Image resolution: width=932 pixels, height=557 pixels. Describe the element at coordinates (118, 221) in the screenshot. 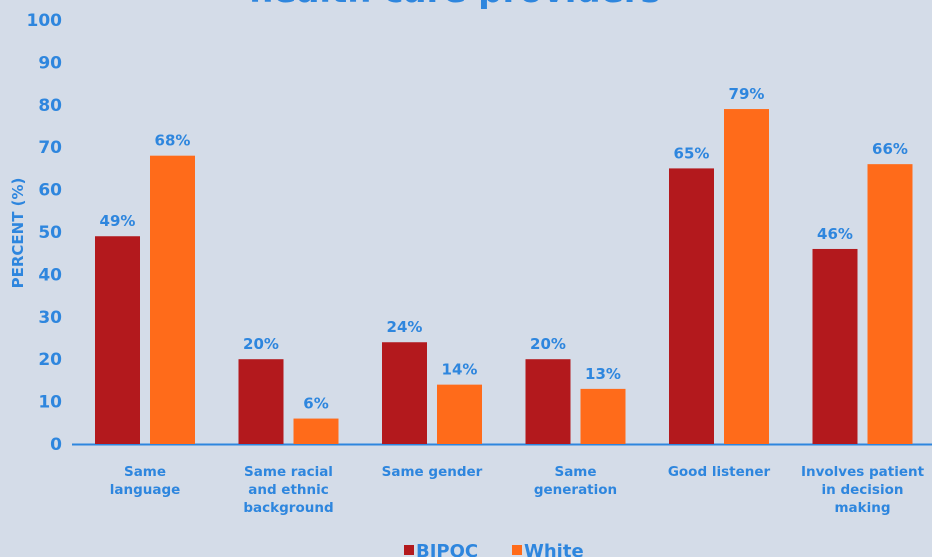

I see `data-label: 49%` at that location.